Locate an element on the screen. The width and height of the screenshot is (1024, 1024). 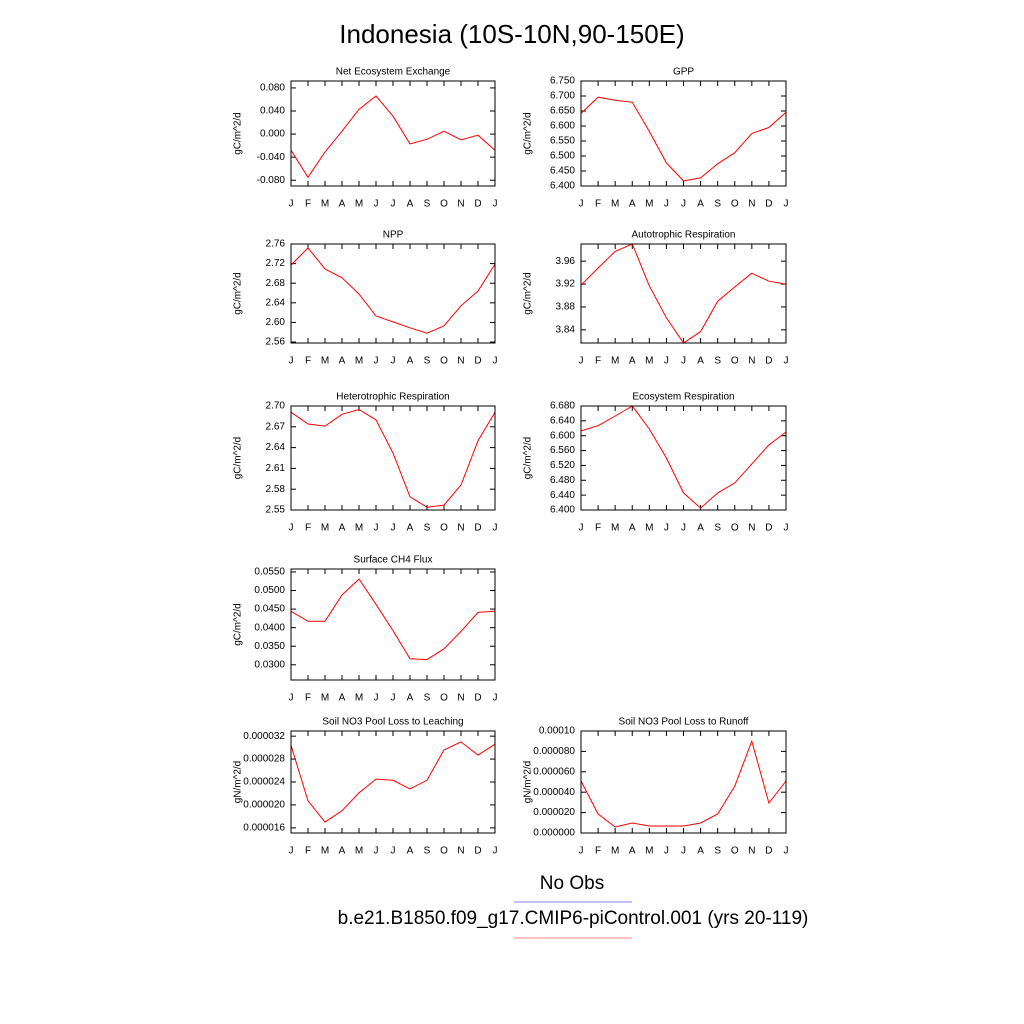
y-tick-label: 2.76 is located at coordinates (276, 244).